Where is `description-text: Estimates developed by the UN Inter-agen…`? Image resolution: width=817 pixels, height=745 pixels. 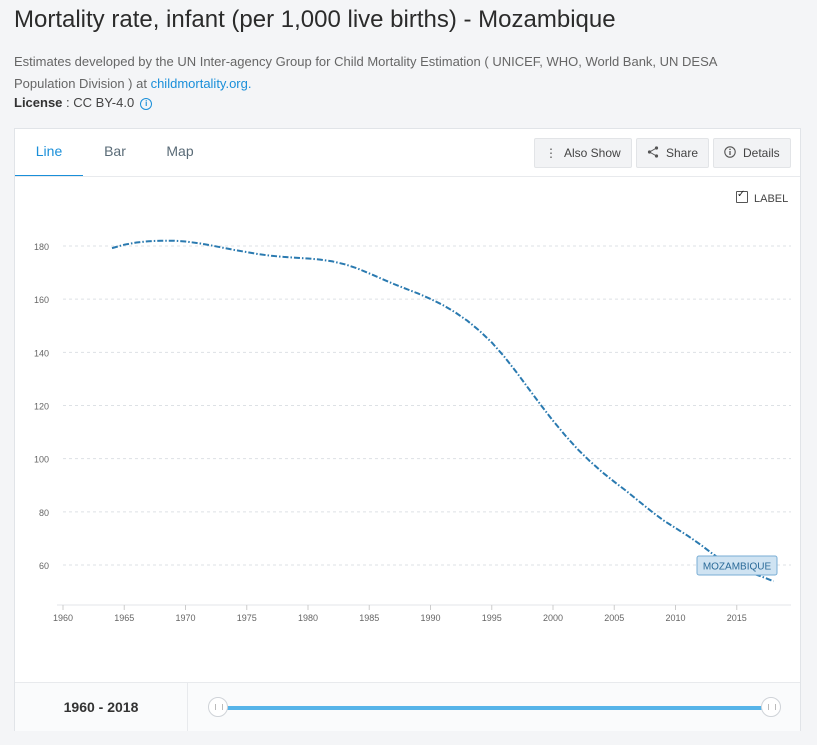 description-text: Estimates developed by the UN Inter-agen… is located at coordinates (365, 72).